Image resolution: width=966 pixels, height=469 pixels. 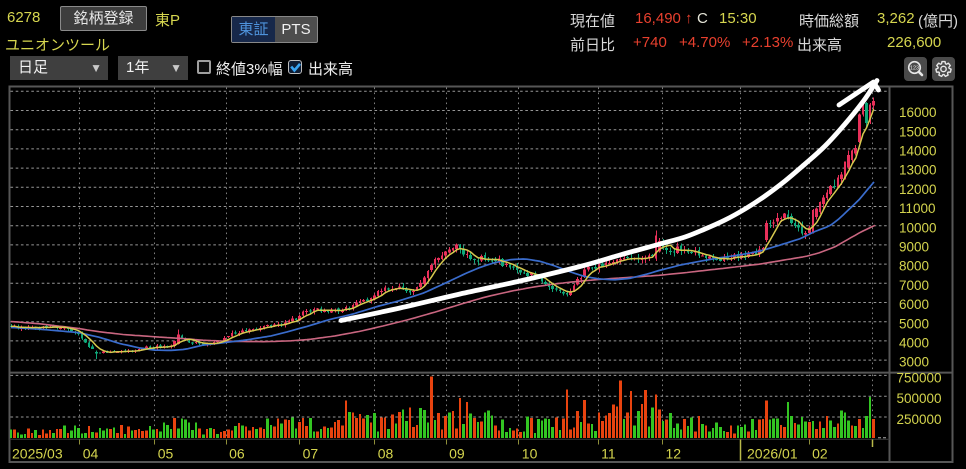 What do you see at coordinates (820, 454) in the screenshot?
I see `svg-text: 02` at bounding box center [820, 454].